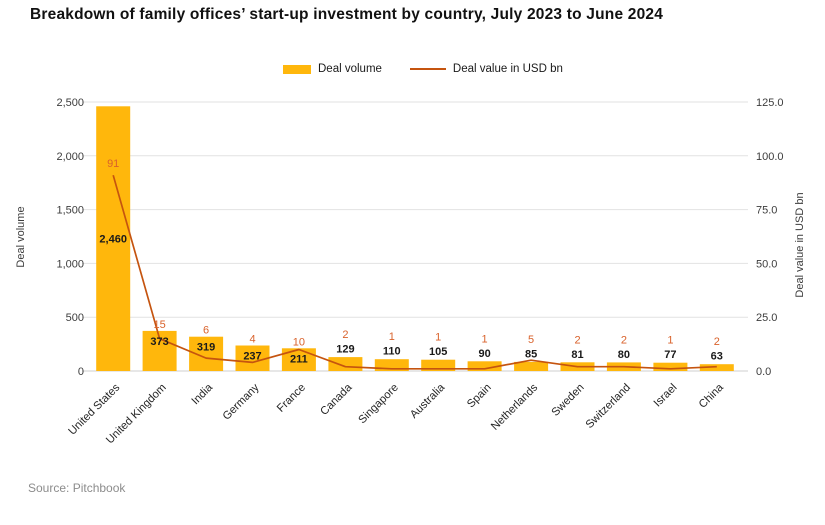  I want to click on line-value-label: 4, so click(252, 340).